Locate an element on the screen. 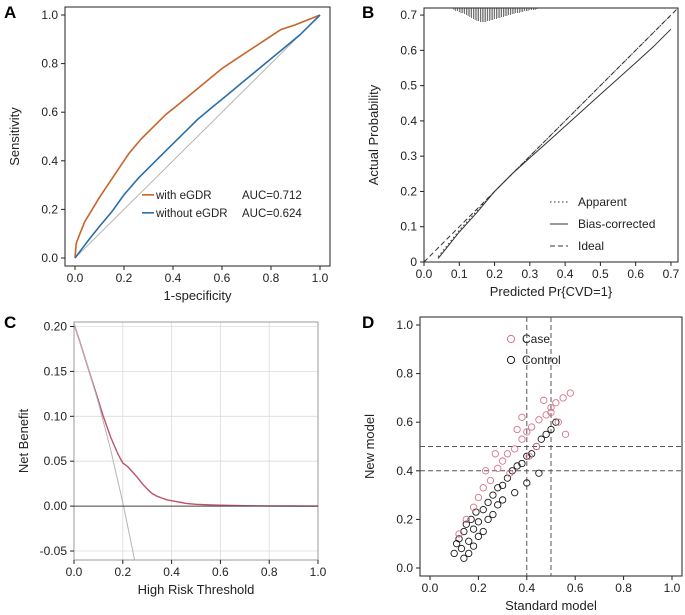 This screenshot has width=685, height=615. dca-treat-all-line is located at coordinates (105, 441).